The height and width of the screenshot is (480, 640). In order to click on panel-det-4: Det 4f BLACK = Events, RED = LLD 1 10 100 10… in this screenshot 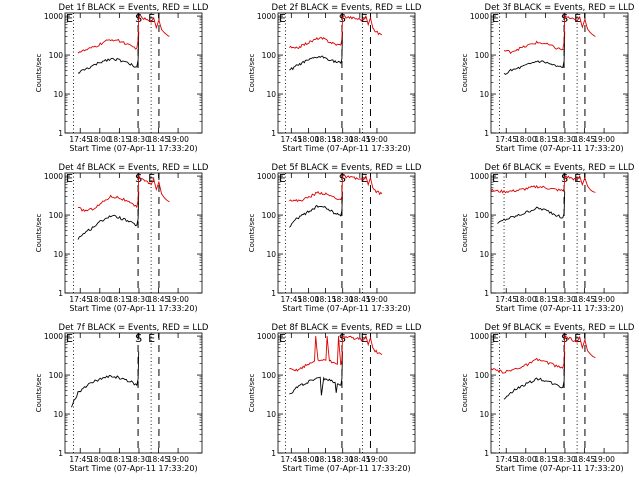, I will do `click(122, 238)`.